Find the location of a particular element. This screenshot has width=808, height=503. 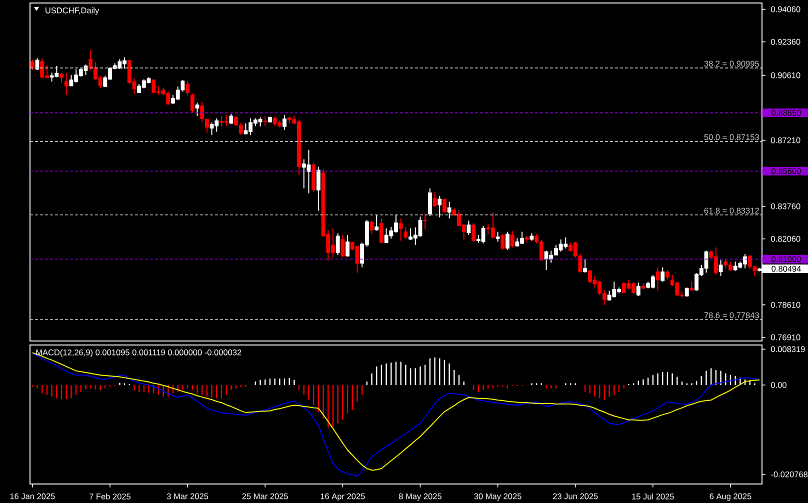

y-tick-label: 0.82060 is located at coordinates (785, 239).